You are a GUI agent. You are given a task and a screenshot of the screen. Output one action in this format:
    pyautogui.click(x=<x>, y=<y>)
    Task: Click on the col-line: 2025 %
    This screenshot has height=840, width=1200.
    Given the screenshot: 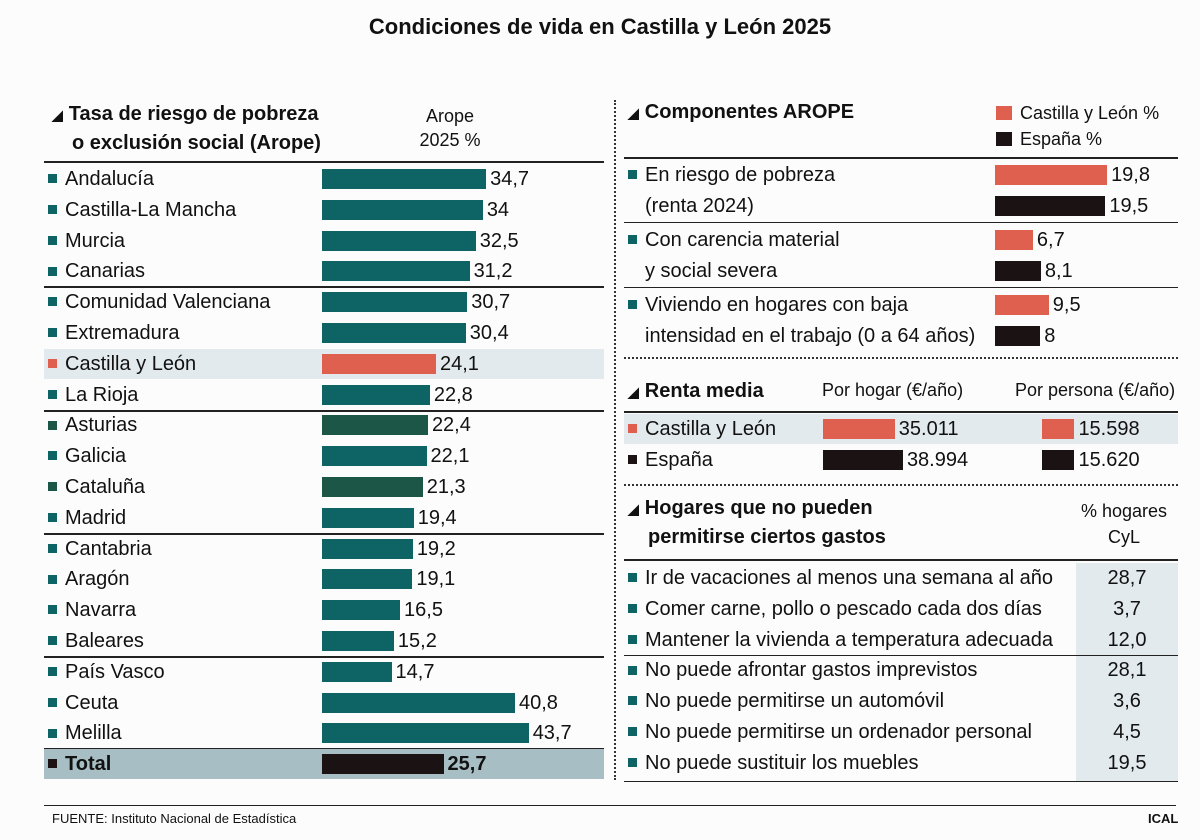 What is the action you would take?
    pyautogui.click(x=450, y=140)
    